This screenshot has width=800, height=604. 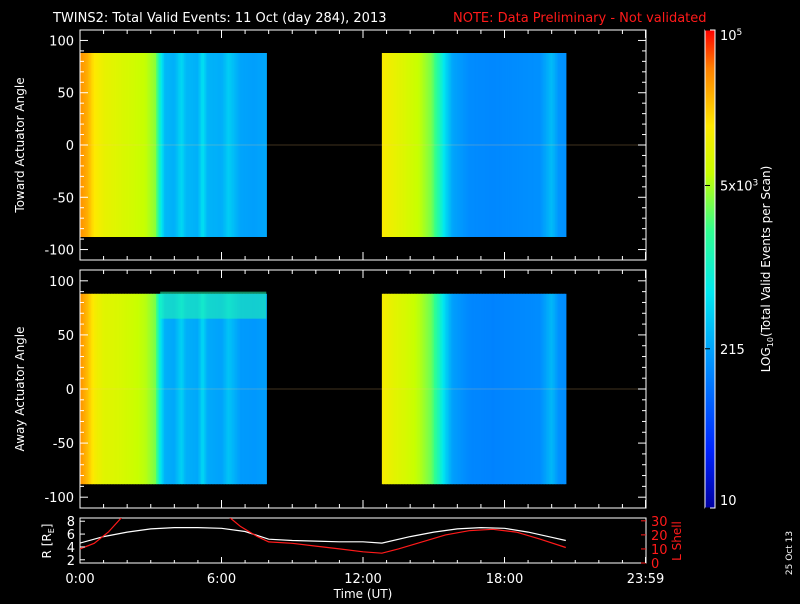 I want to click on r-tick-label: 2, so click(x=71, y=561).